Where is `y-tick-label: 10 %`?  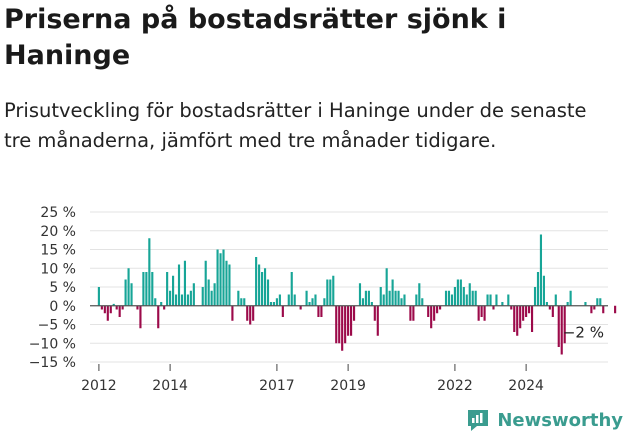 y-tick-label: 10 % is located at coordinates (58, 269).